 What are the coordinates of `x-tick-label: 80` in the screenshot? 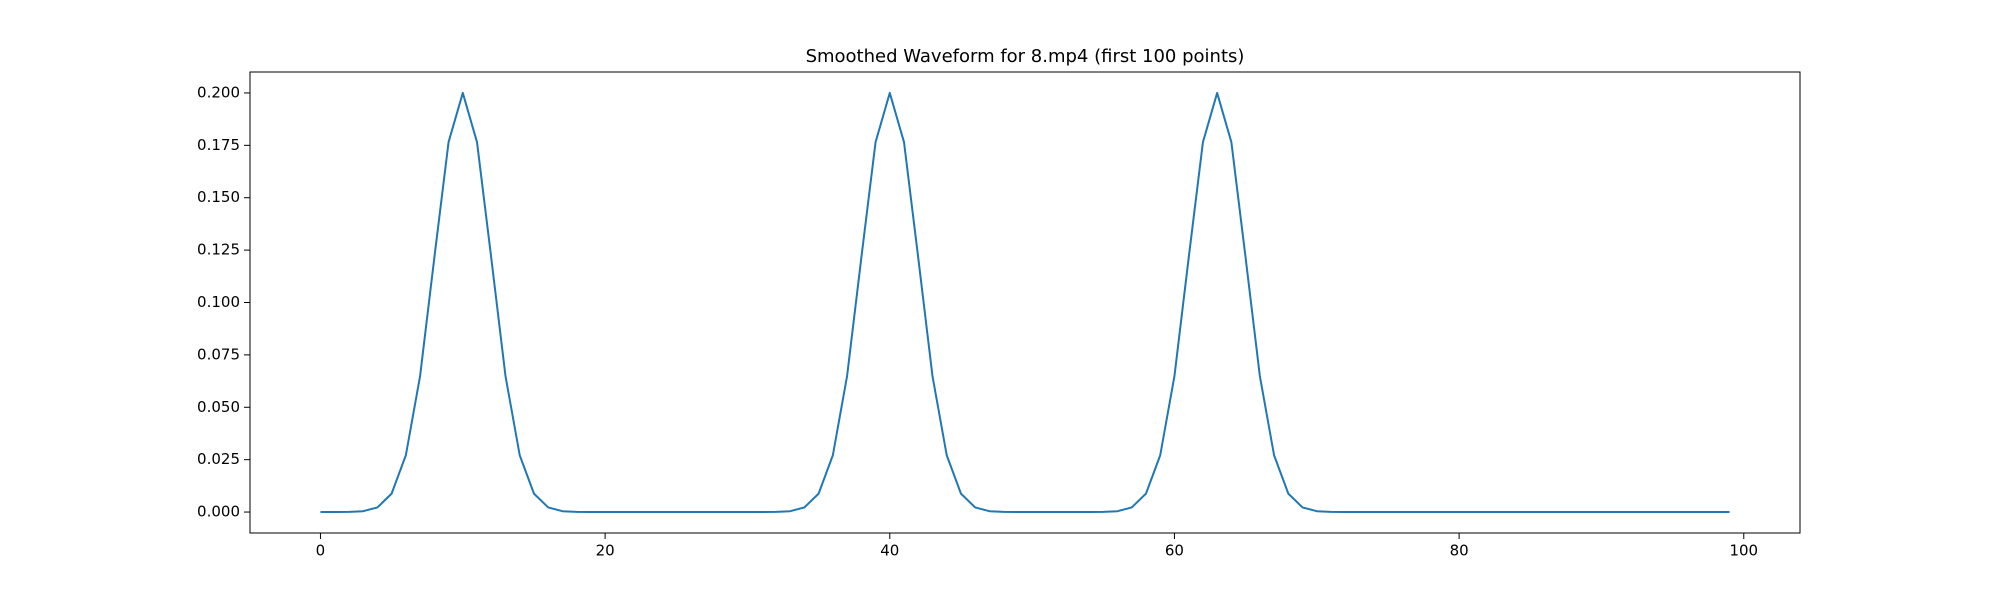 It's located at (1459, 551).